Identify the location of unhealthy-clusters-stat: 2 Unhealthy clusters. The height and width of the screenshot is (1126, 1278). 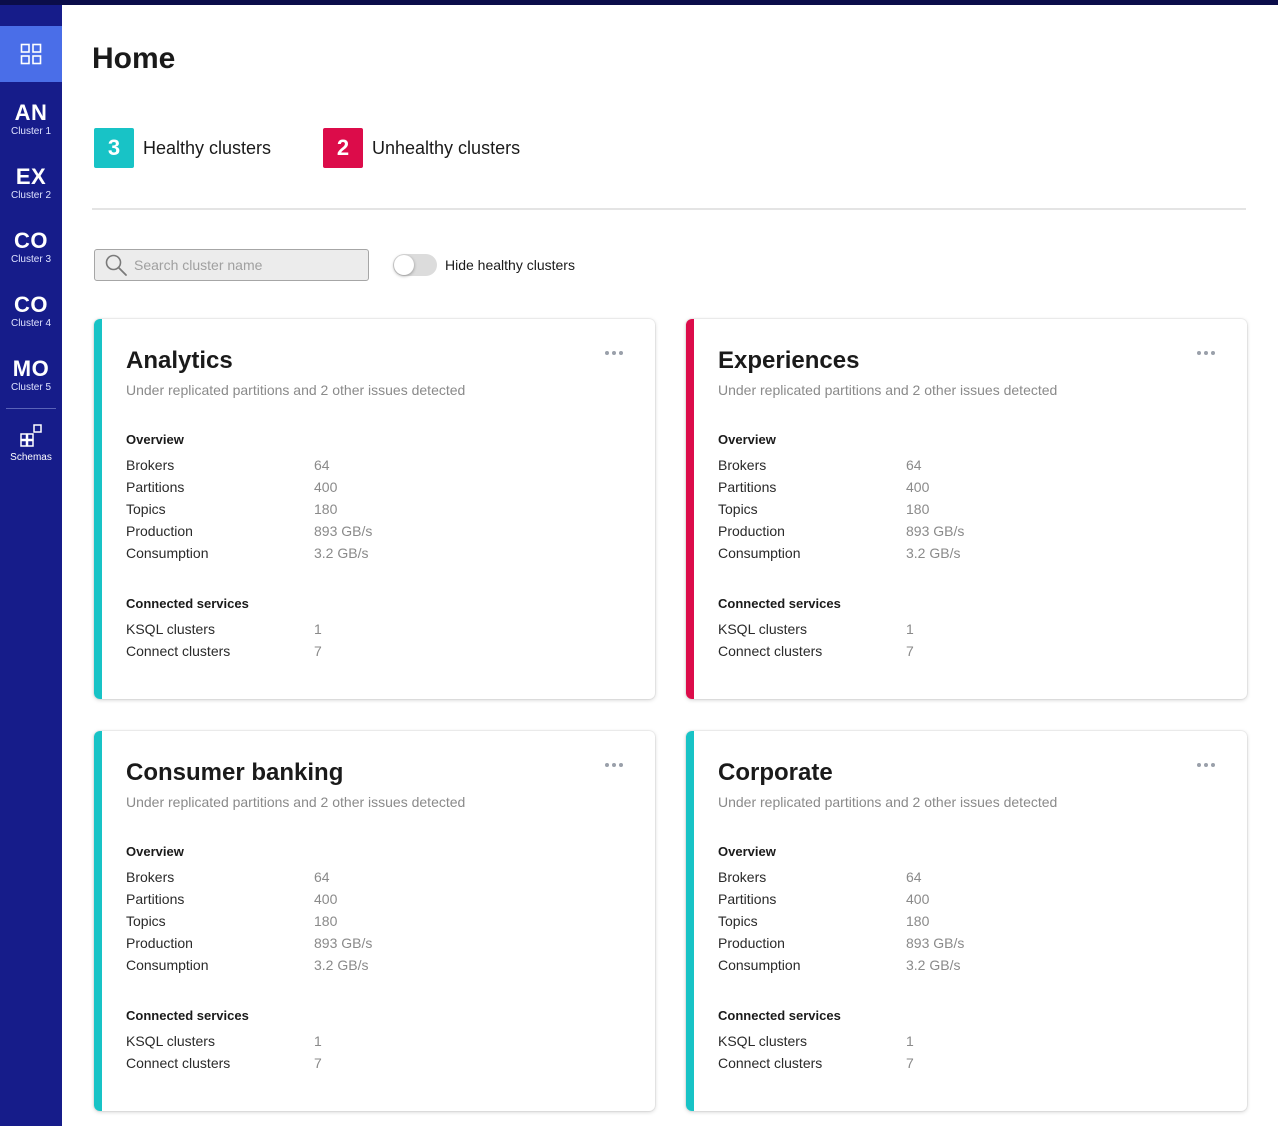
(421, 148).